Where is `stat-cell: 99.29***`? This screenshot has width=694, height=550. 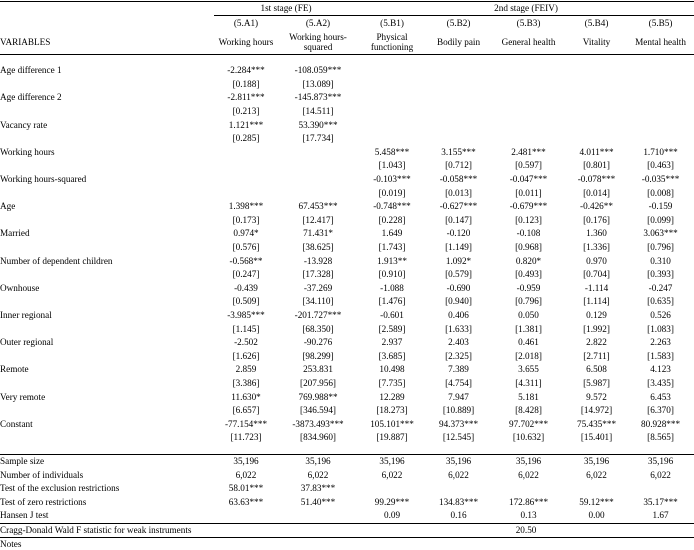
stat-cell: 99.29*** is located at coordinates (392, 501).